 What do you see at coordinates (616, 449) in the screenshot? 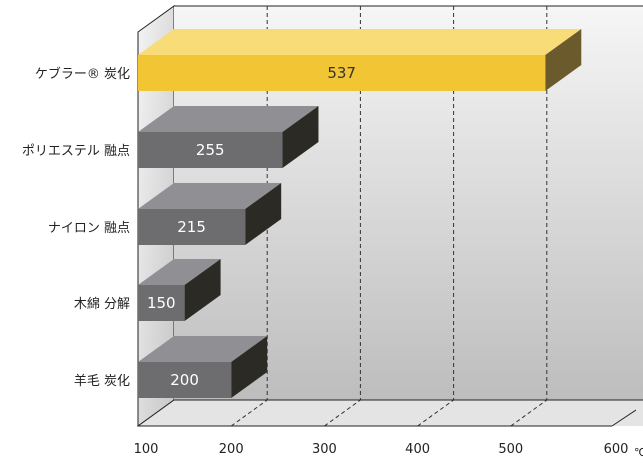
I see `x-tick-label-600: 600` at bounding box center [616, 449].